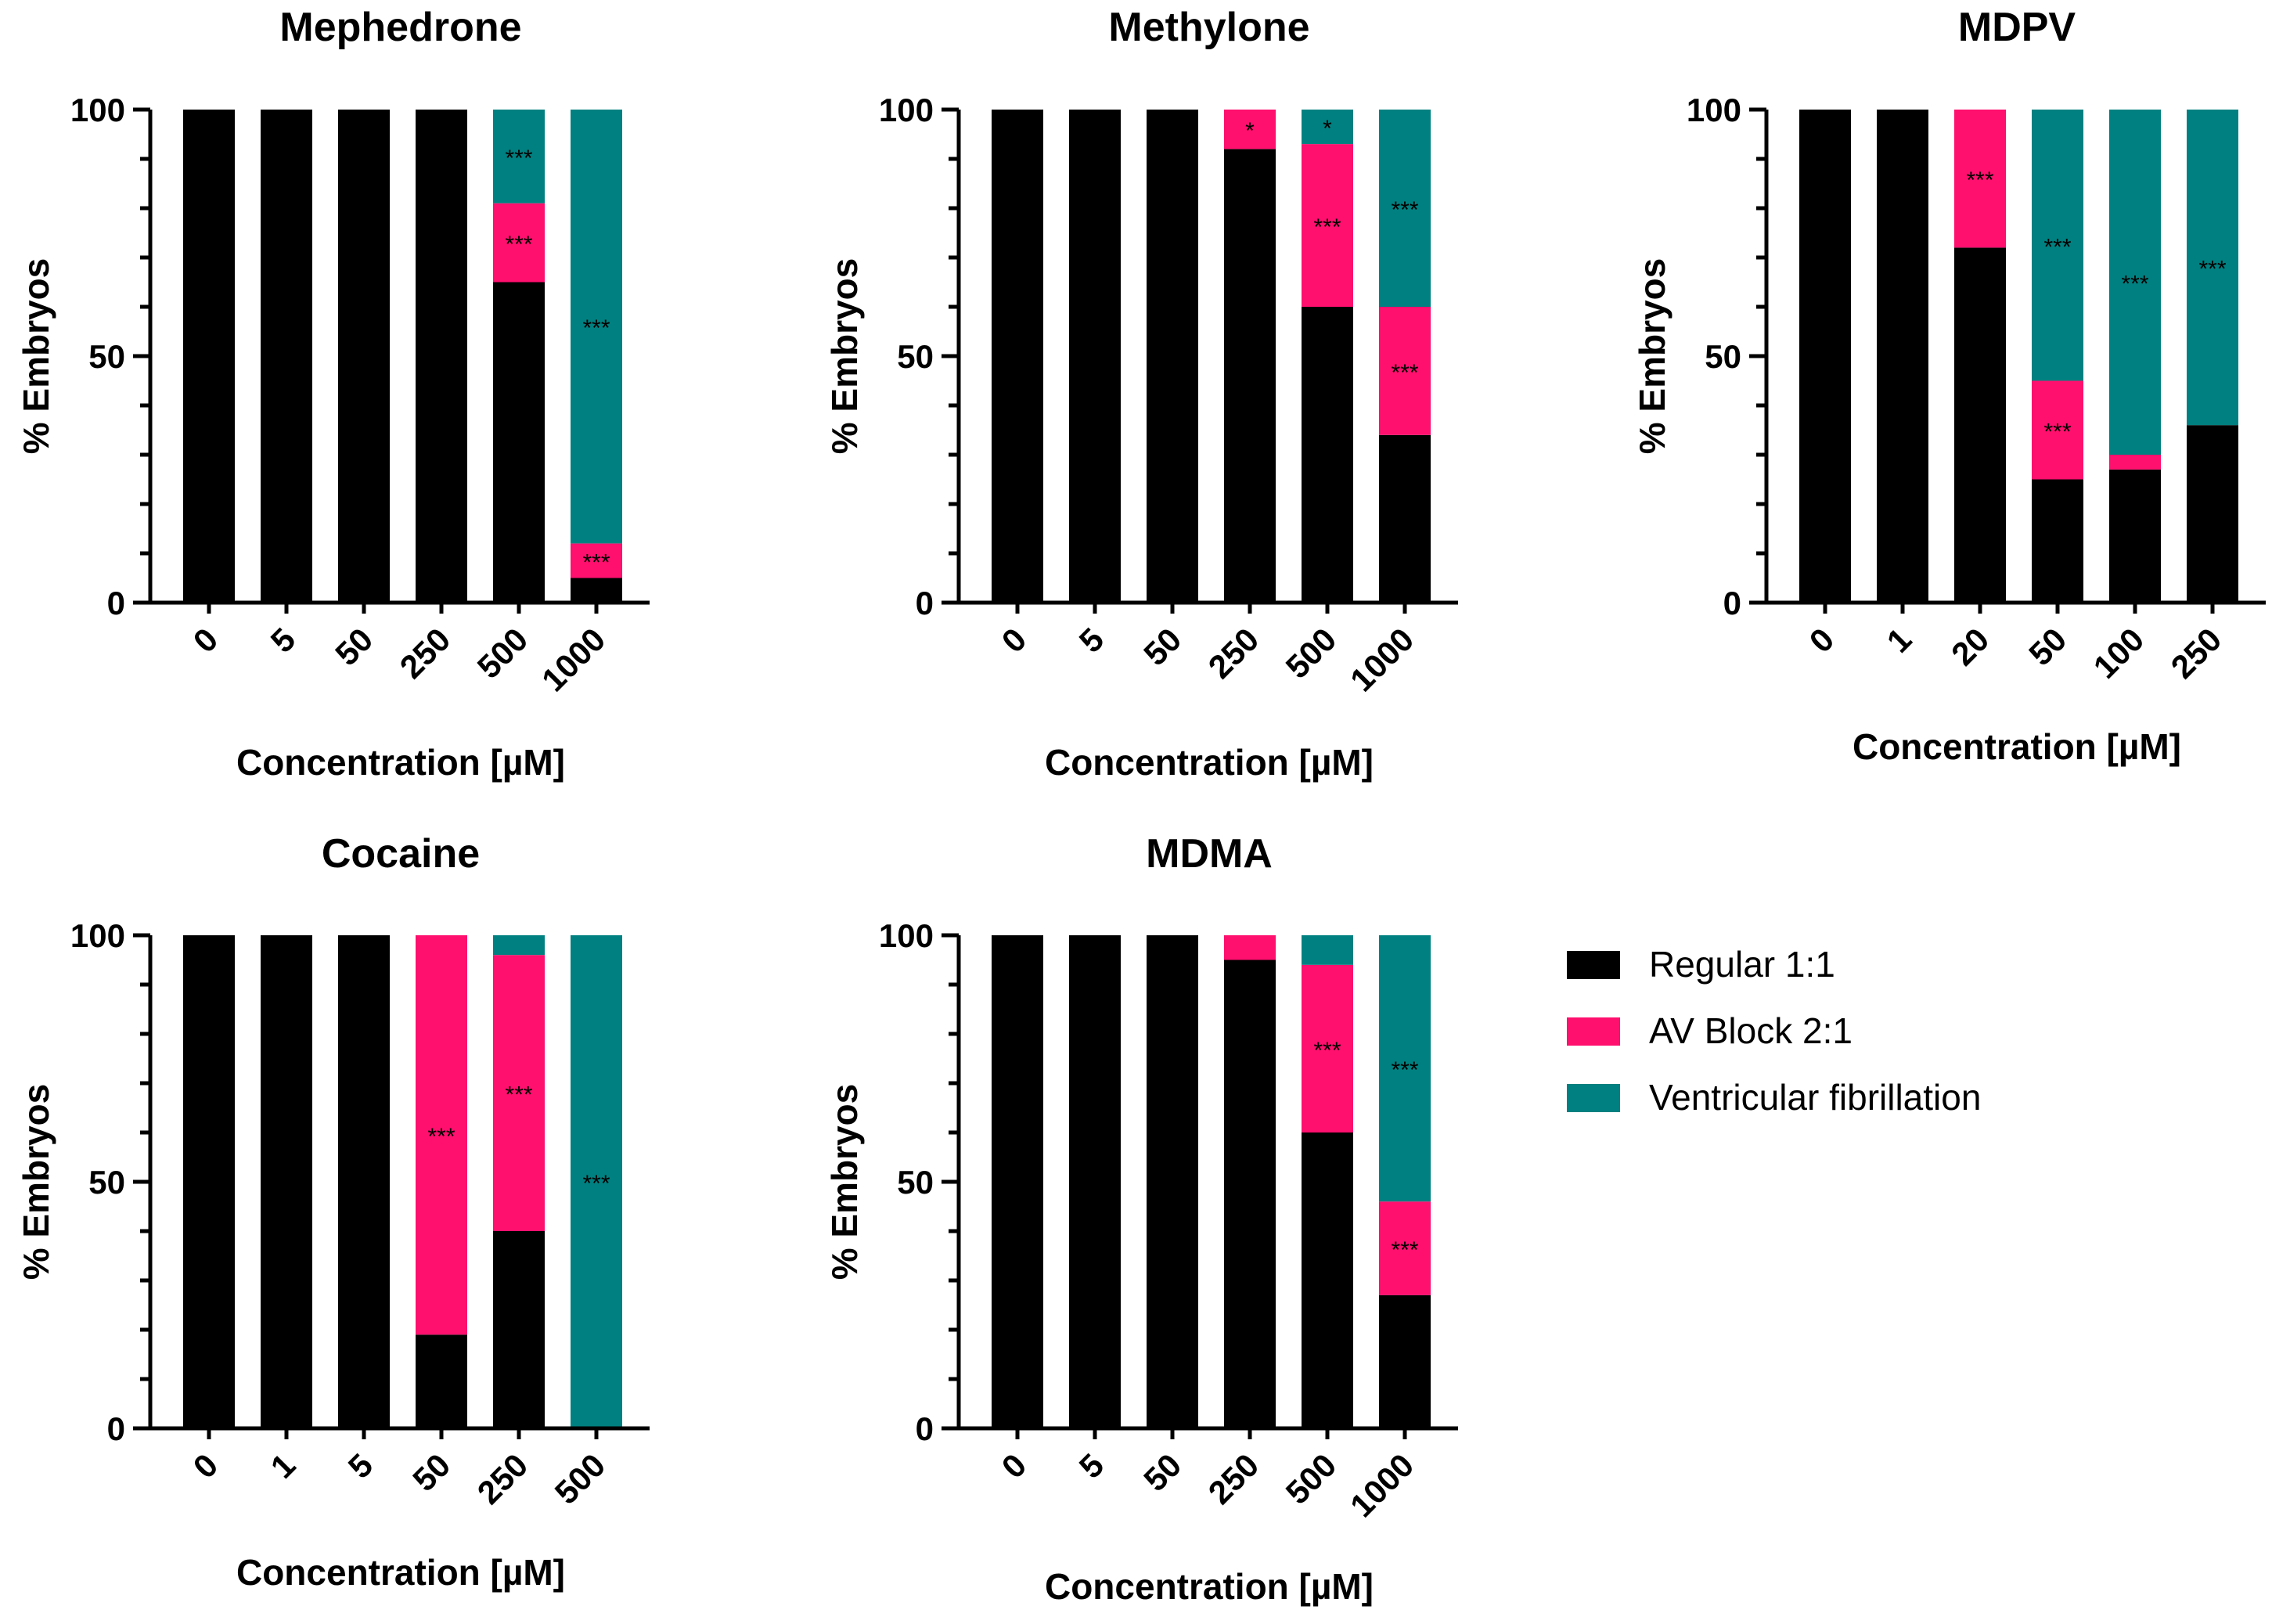 This screenshot has height=1624, width=2272. What do you see at coordinates (1208, 27) in the screenshot?
I see `chart-title: Methylone` at bounding box center [1208, 27].